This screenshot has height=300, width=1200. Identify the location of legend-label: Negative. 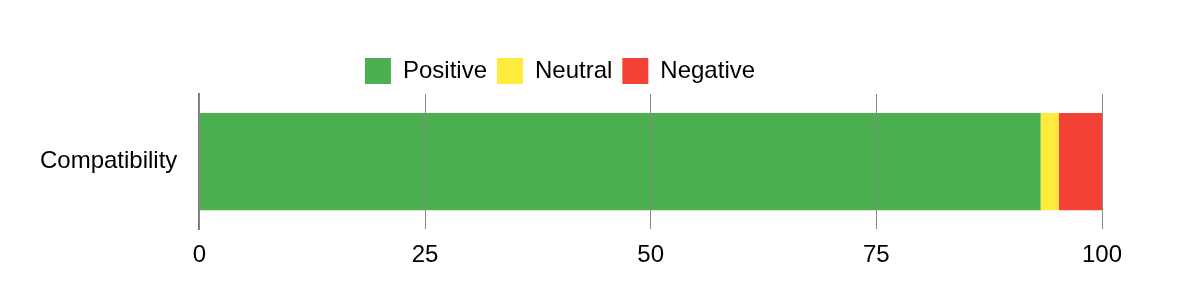
(708, 69).